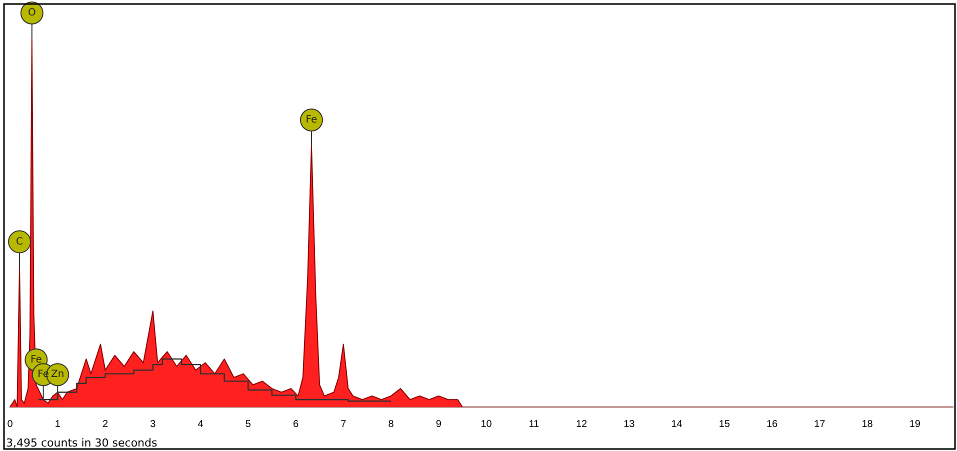 This screenshot has width=957, height=451. I want to click on x-tick-label: 2, so click(105, 424).